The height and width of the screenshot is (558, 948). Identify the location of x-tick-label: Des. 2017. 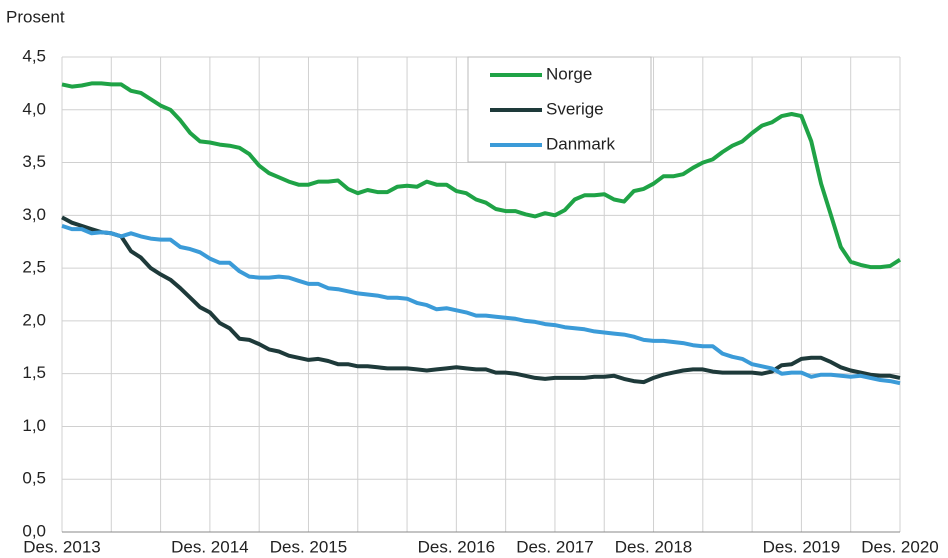
(555, 546).